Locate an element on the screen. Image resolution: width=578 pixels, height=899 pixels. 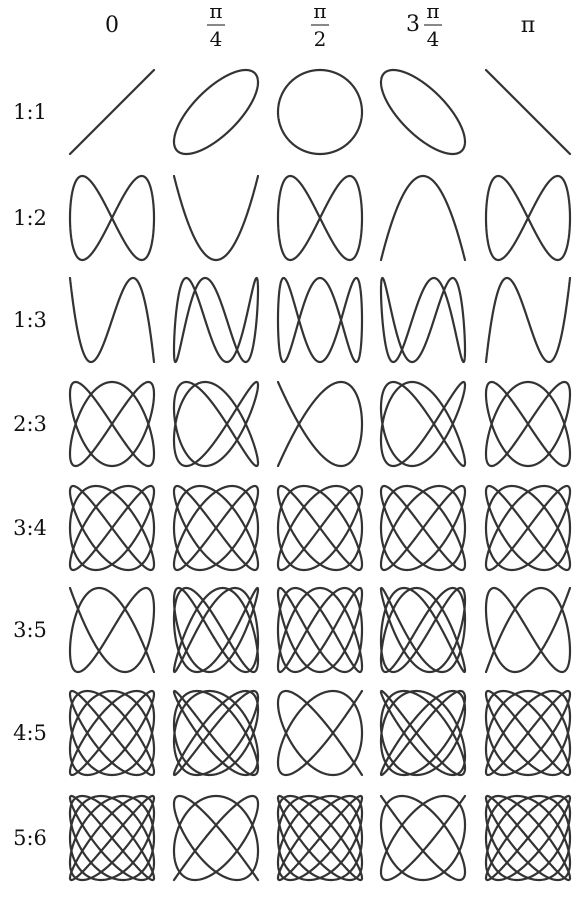
ratio-label: 1:2 is located at coordinates (30, 218).